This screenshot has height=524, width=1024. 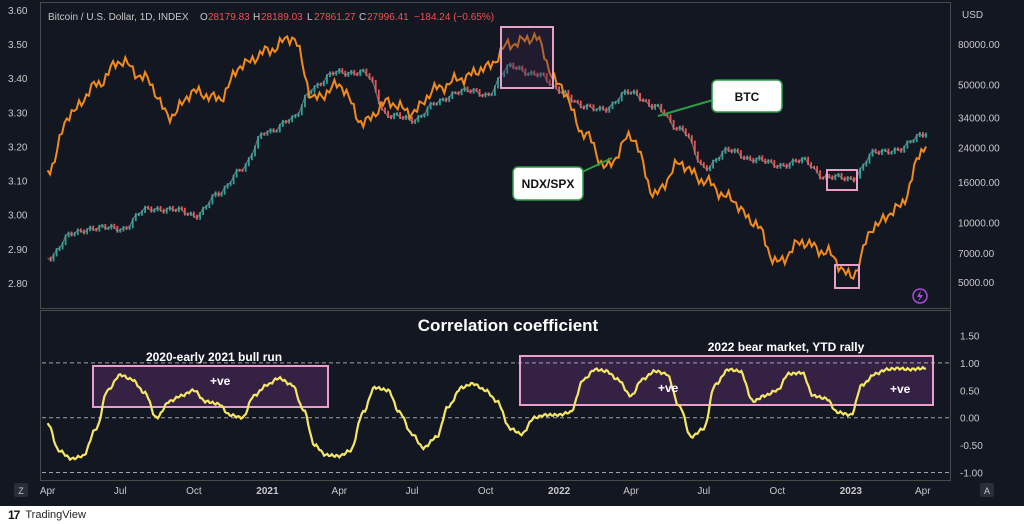 What do you see at coordinates (14, 515) in the screenshot?
I see `tradingview-logo-icon: 17` at bounding box center [14, 515].